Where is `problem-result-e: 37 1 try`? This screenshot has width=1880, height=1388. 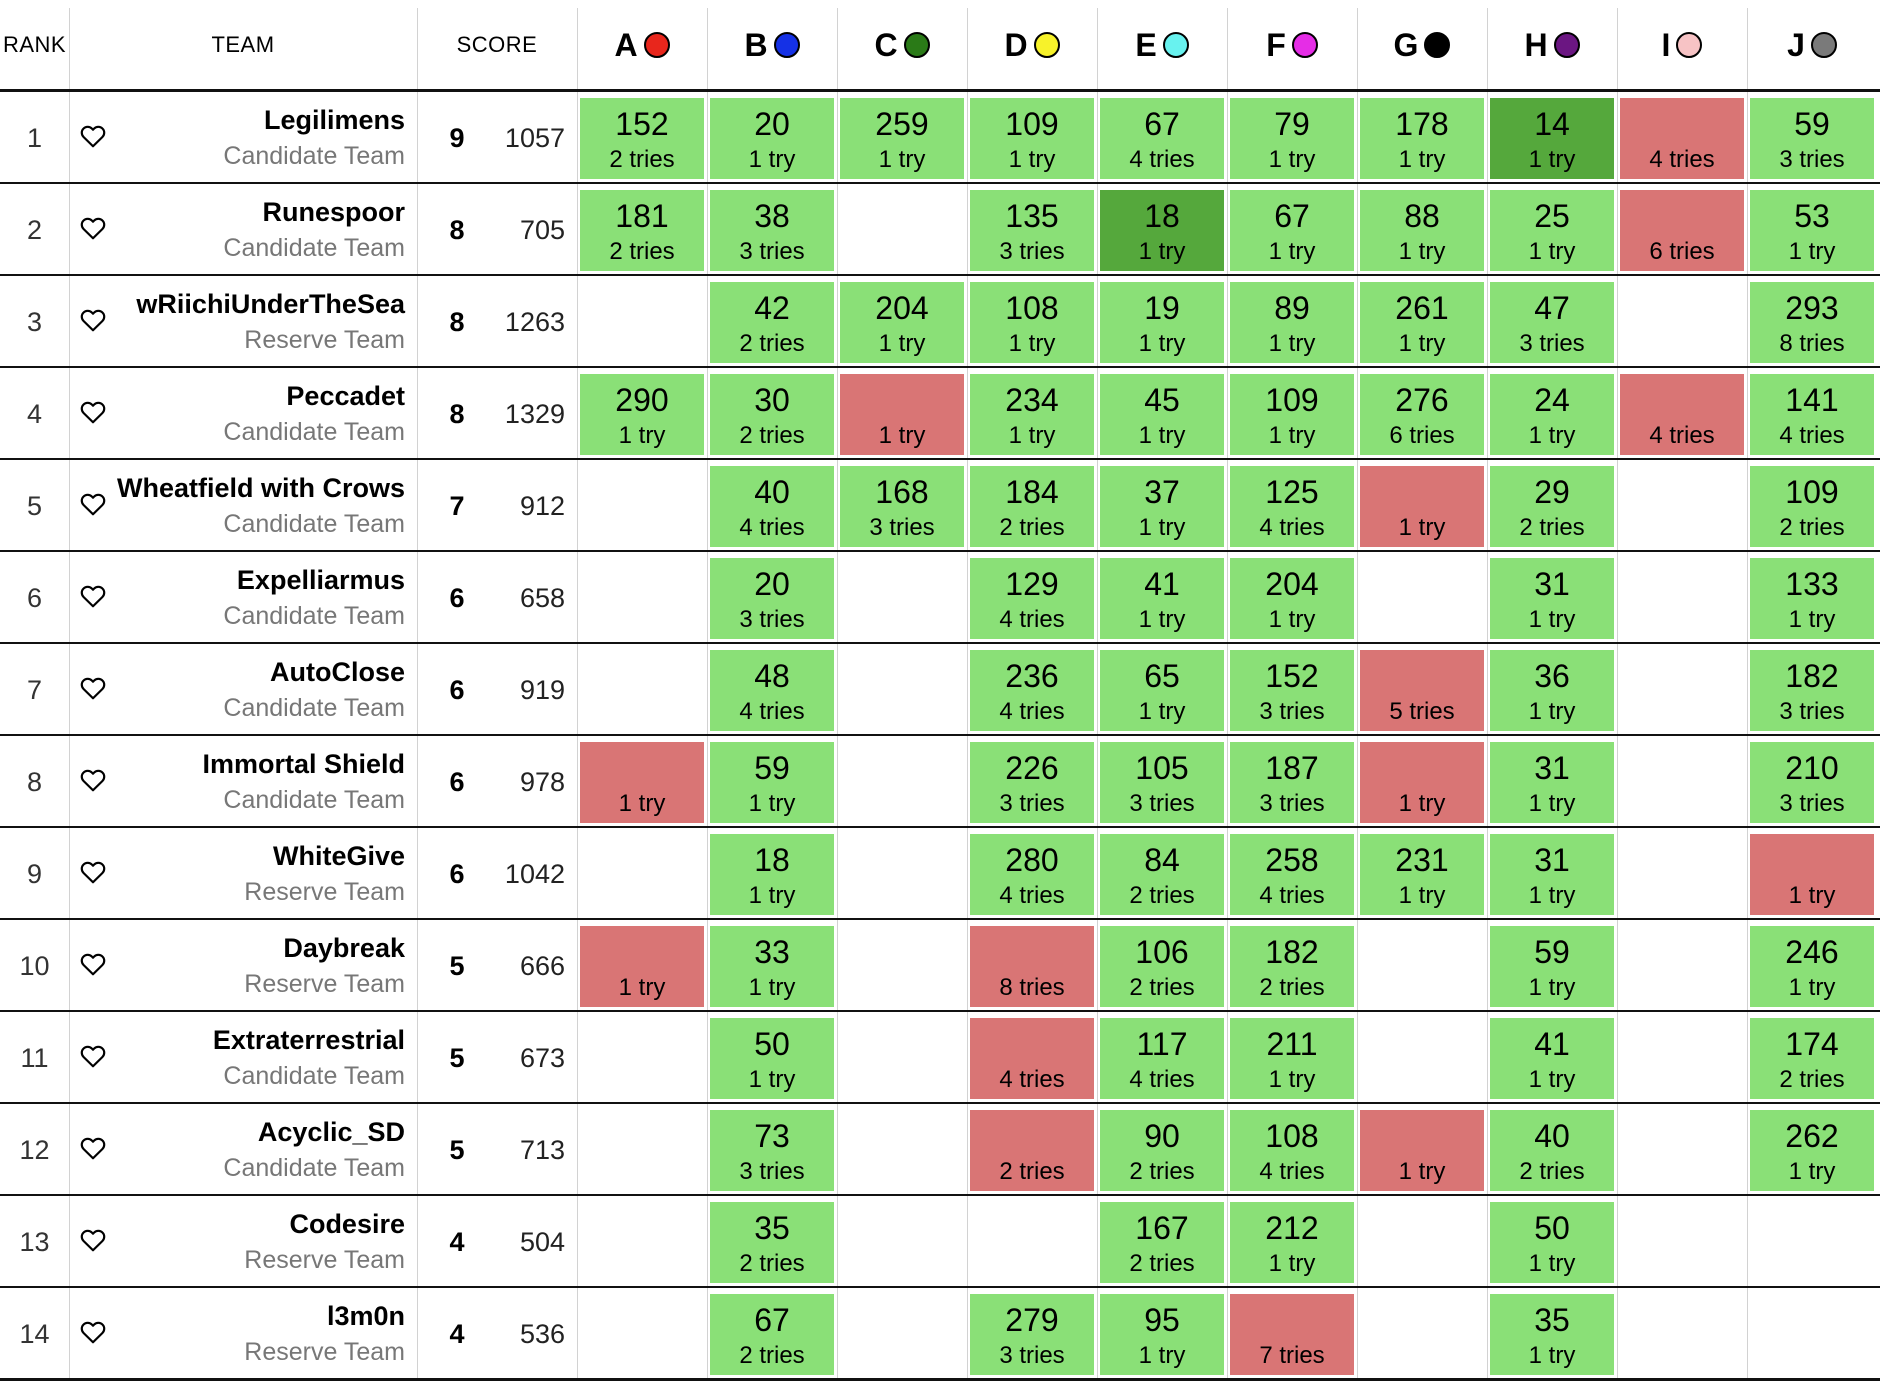
problem-result-e: 37 1 try is located at coordinates (1162, 506).